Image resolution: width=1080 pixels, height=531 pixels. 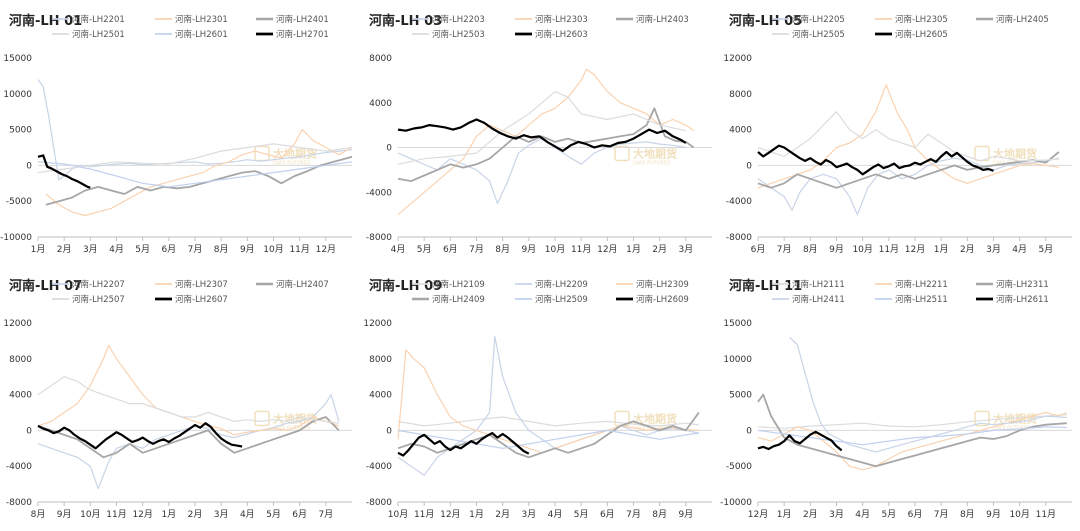 What do you see at coordinates (548, 401) in the screenshot?
I see `series-line-河南-LH2309` at bounding box center [548, 401].